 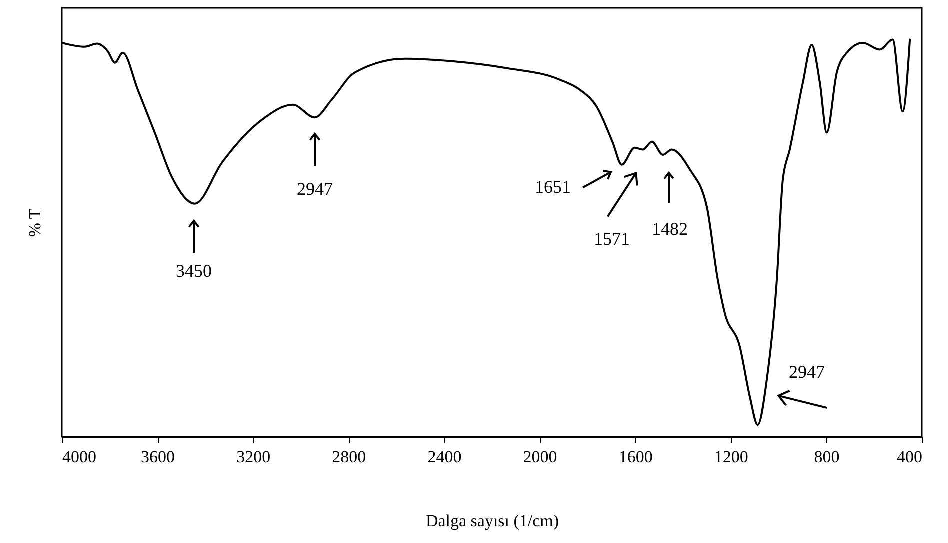 I want to click on x-axis-title: Dalga sayısı (1/cm), so click(x=493, y=521).